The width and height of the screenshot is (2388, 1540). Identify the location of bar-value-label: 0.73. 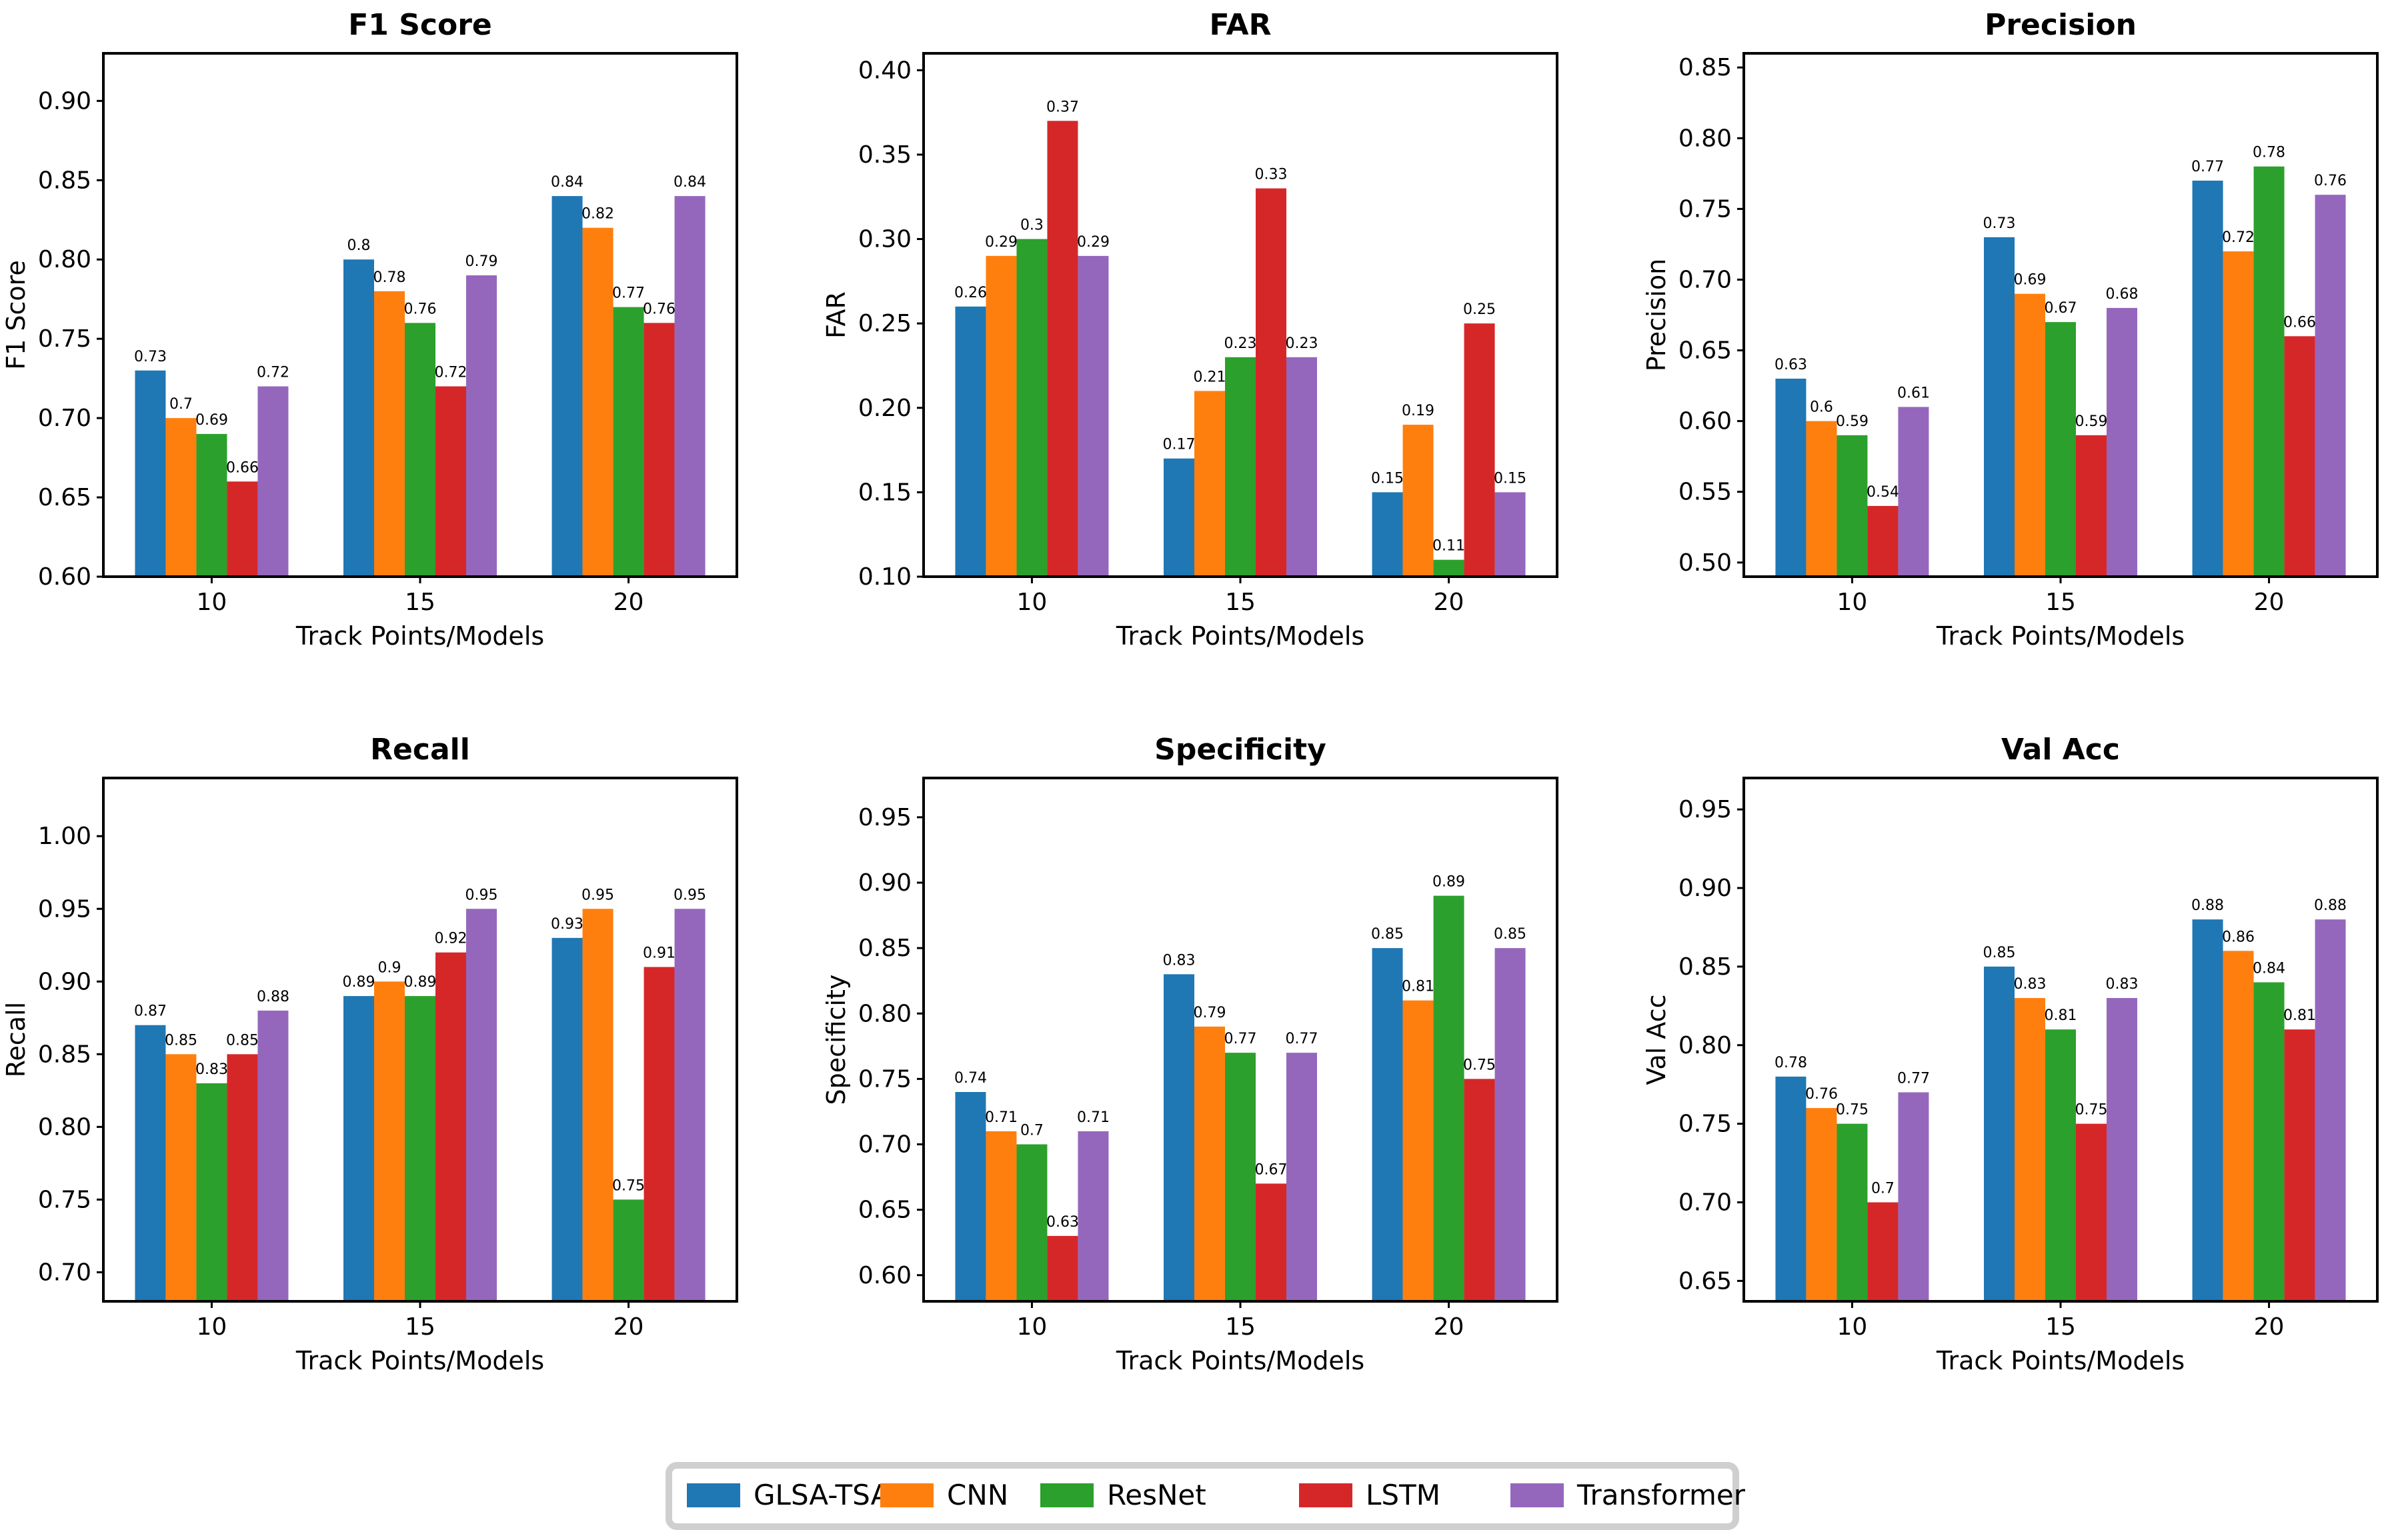
(1999, 223).